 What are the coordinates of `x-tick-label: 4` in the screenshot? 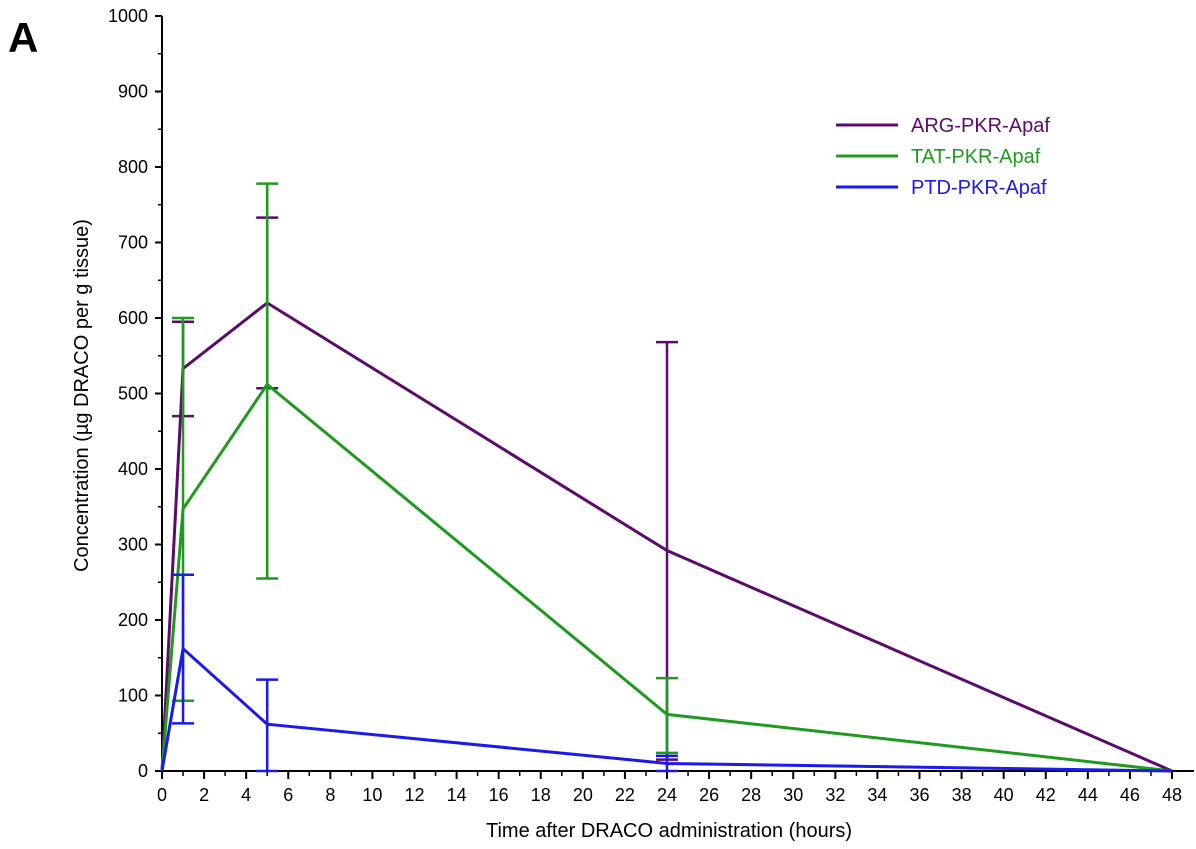 It's located at (246, 795).